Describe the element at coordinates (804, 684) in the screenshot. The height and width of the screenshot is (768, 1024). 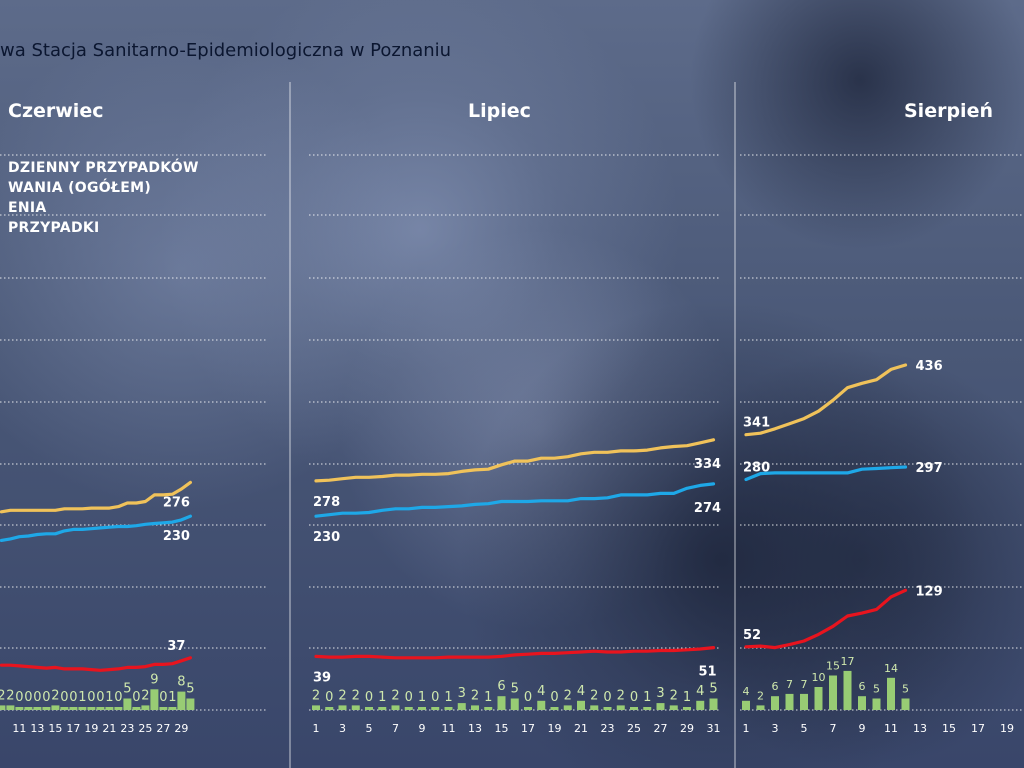
I see `daily-case-label: 7` at that location.